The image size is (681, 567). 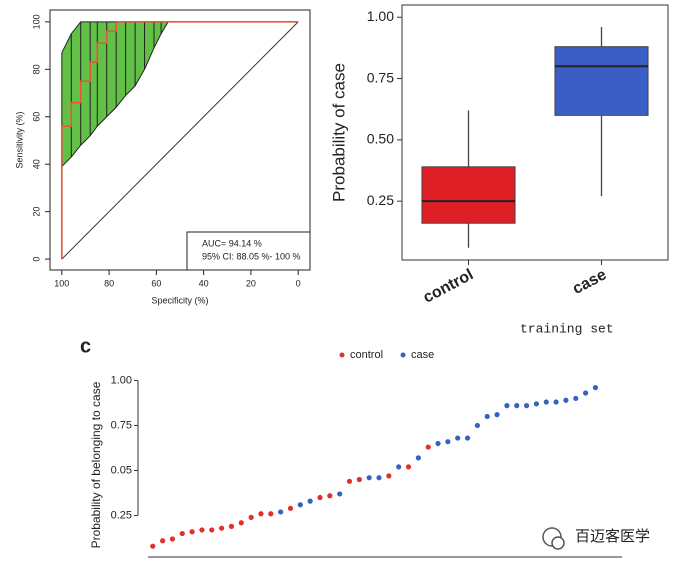 What do you see at coordinates (612, 536) in the screenshot?
I see `watermark: 百迈客医学` at bounding box center [612, 536].